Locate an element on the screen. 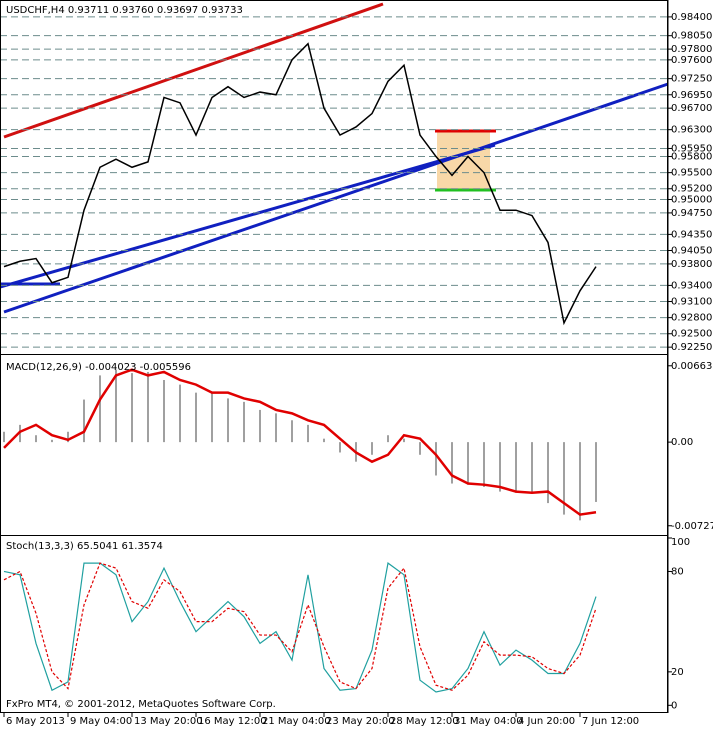 The height and width of the screenshot is (729, 713). y-tick-label: 0.006637 is located at coordinates (692, 366).